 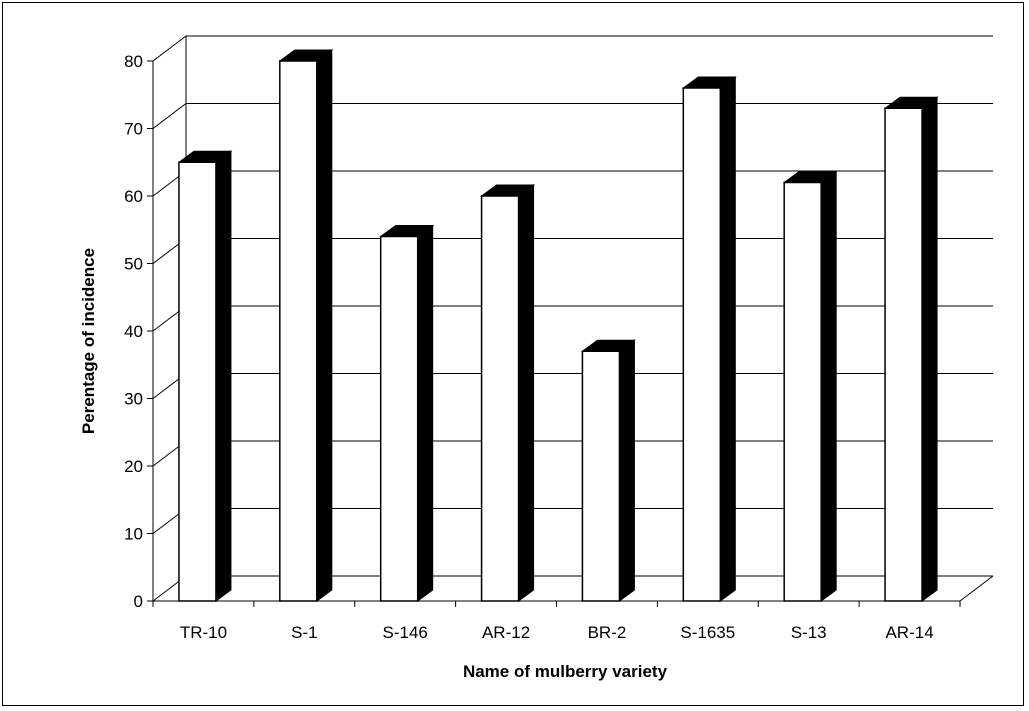 I want to click on x-axis-title: Name of mulberry variety, so click(x=565, y=671).